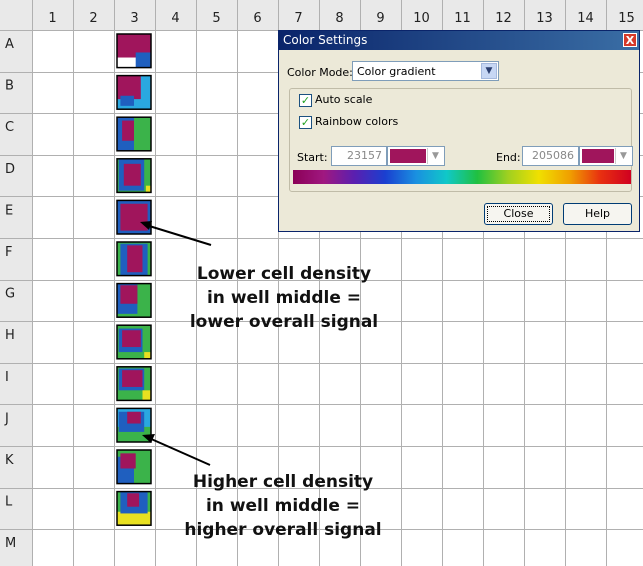 The height and width of the screenshot is (566, 643). I want to click on row-header: A, so click(9, 44).